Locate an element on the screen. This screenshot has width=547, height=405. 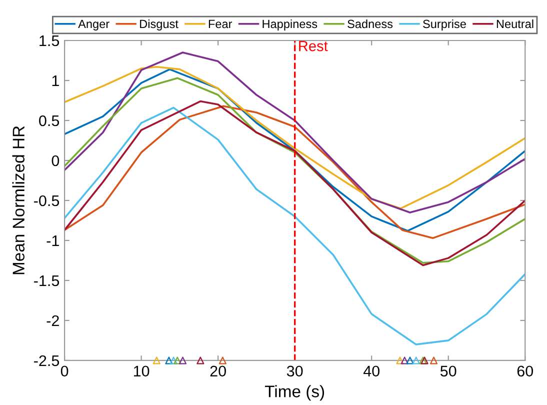
legend-label: Happiness is located at coordinates (290, 24).